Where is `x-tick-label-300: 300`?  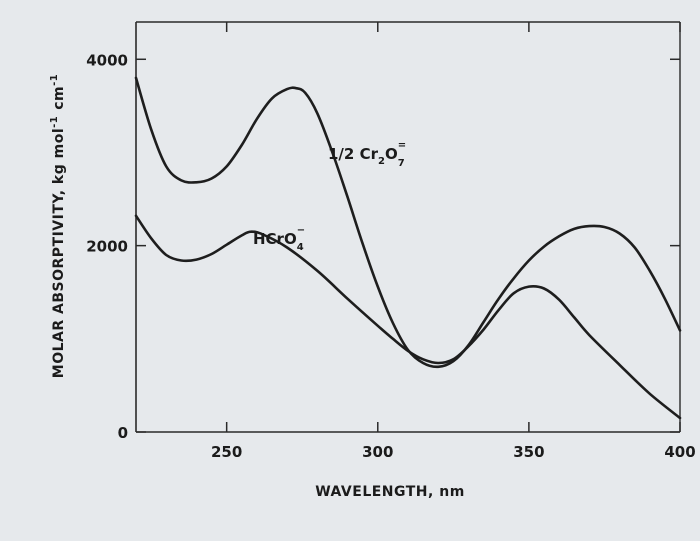
x-tick-label-300: 300 is located at coordinates (377, 452).